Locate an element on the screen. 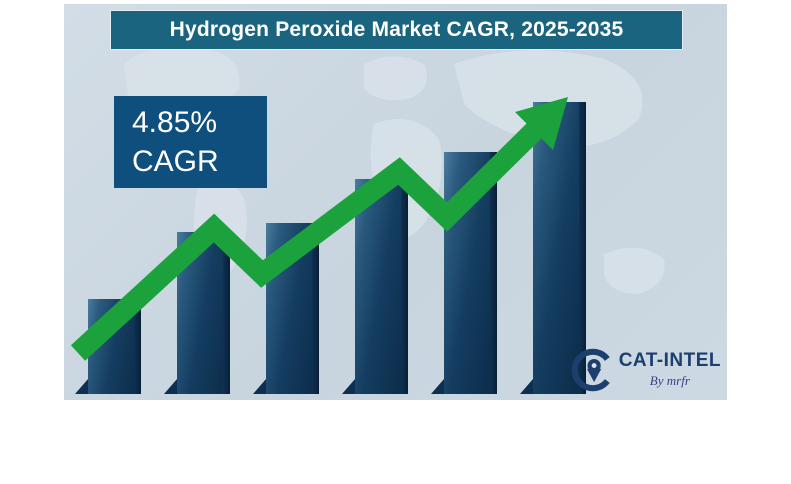  brand-name: CAT-INTEL is located at coordinates (669, 361).